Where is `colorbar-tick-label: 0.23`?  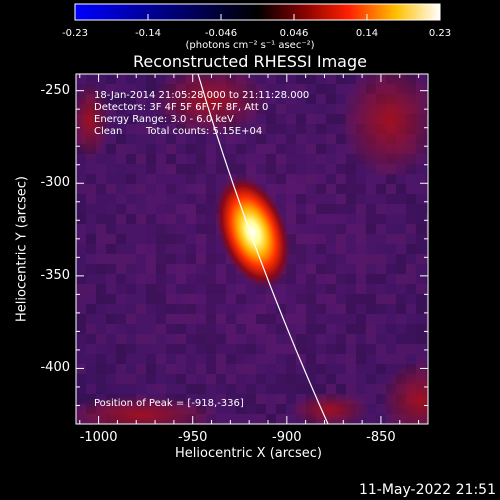
colorbar-tick-label: 0.23 is located at coordinates (440, 33).